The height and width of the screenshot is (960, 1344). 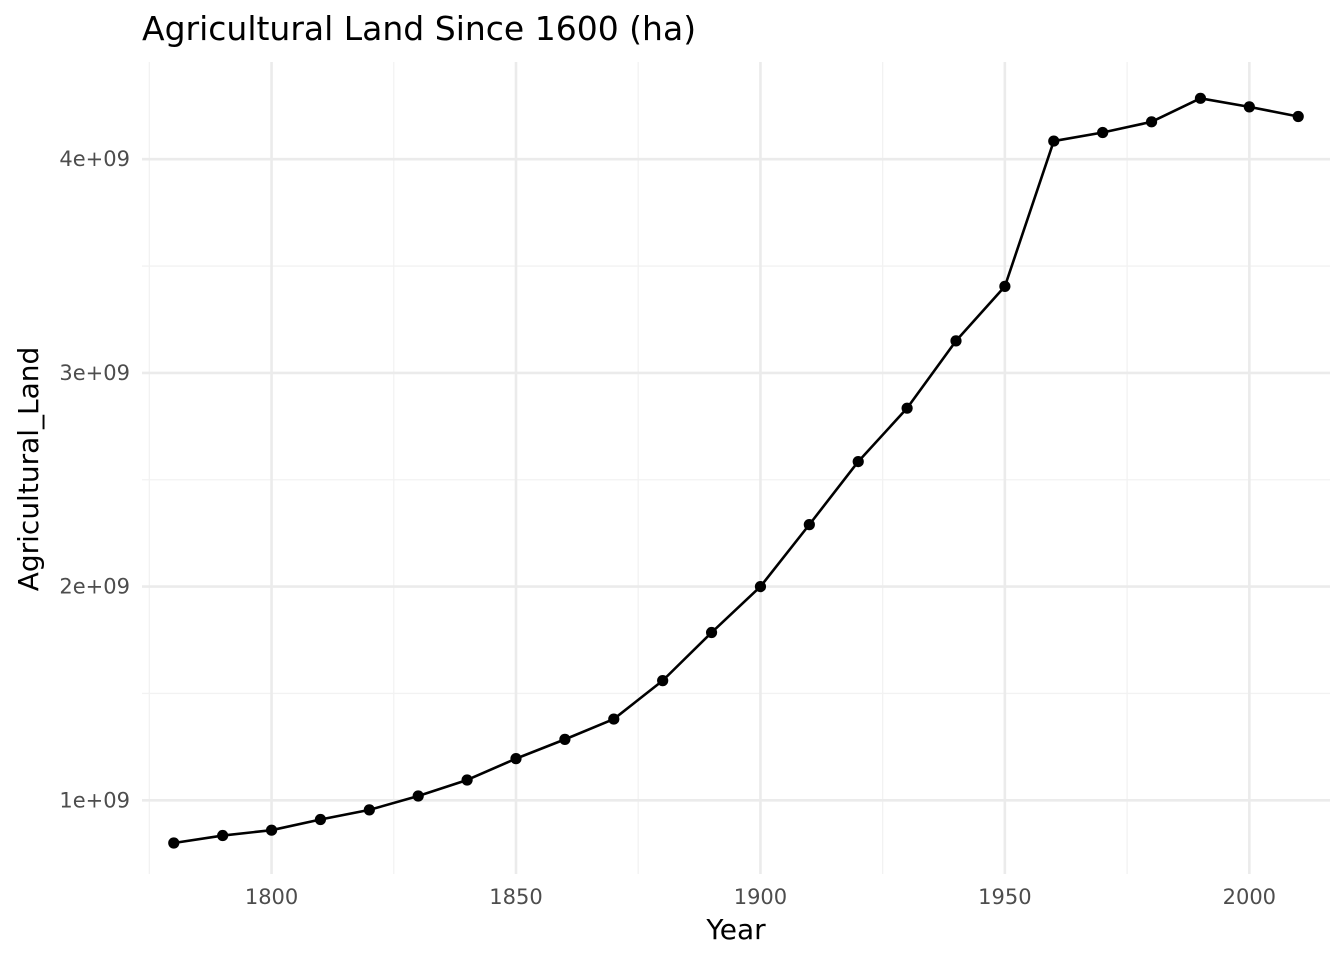 What do you see at coordinates (515, 897) in the screenshot?
I see `x-tick-label: 1850` at bounding box center [515, 897].